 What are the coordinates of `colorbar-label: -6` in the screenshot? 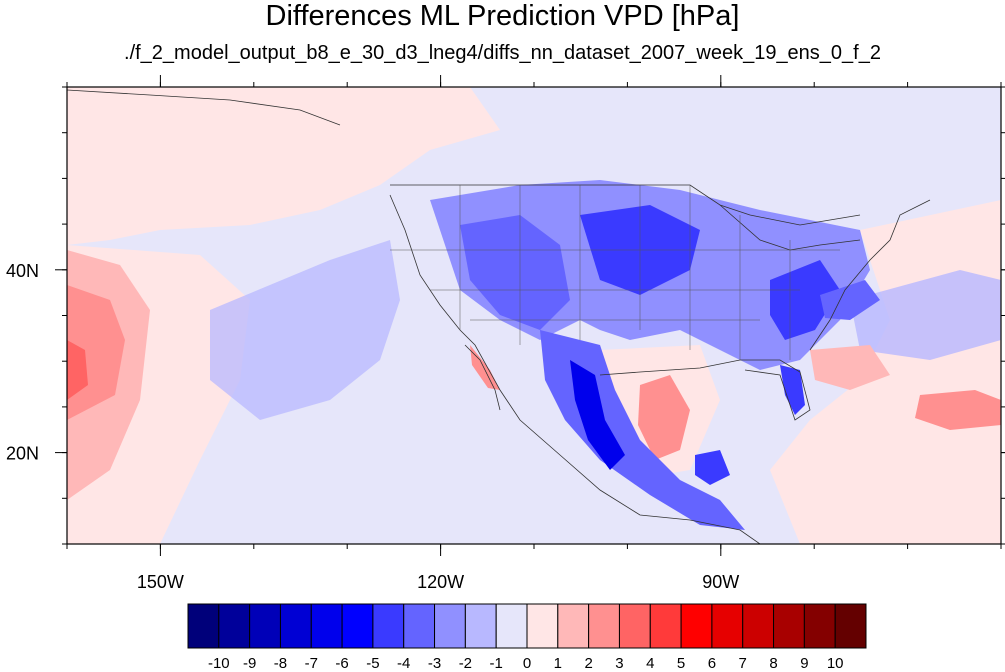 It's located at (341, 663).